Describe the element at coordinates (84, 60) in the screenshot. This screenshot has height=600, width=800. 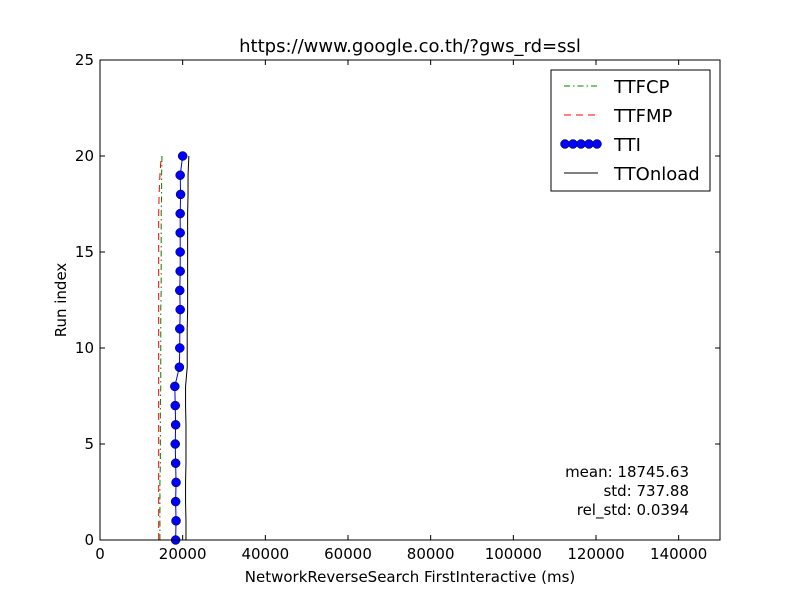
I see `y-tick-label: 25` at that location.